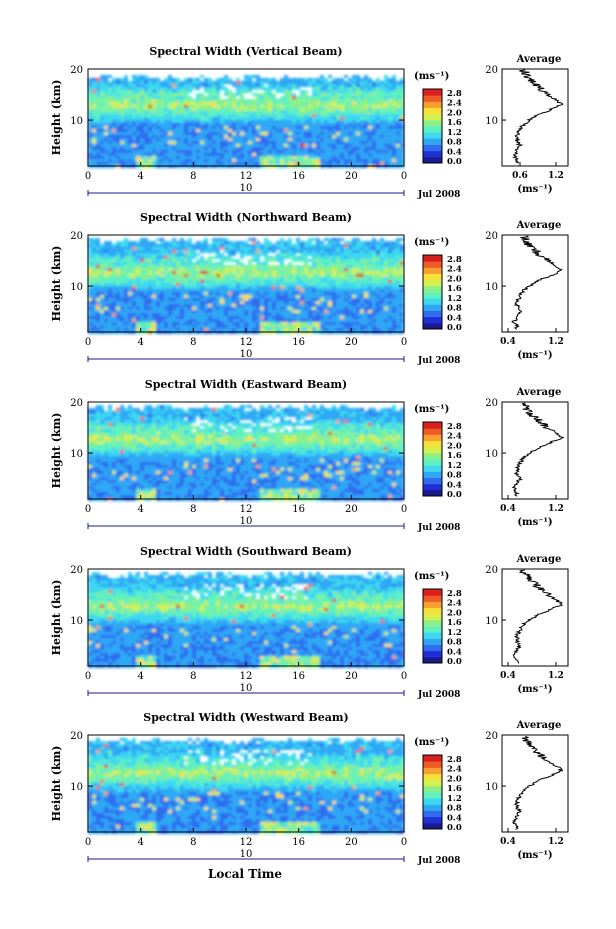 This screenshot has height=929, width=616. What do you see at coordinates (454, 270) in the screenshot?
I see `colorbar-tick-label: 2.4` at bounding box center [454, 270].